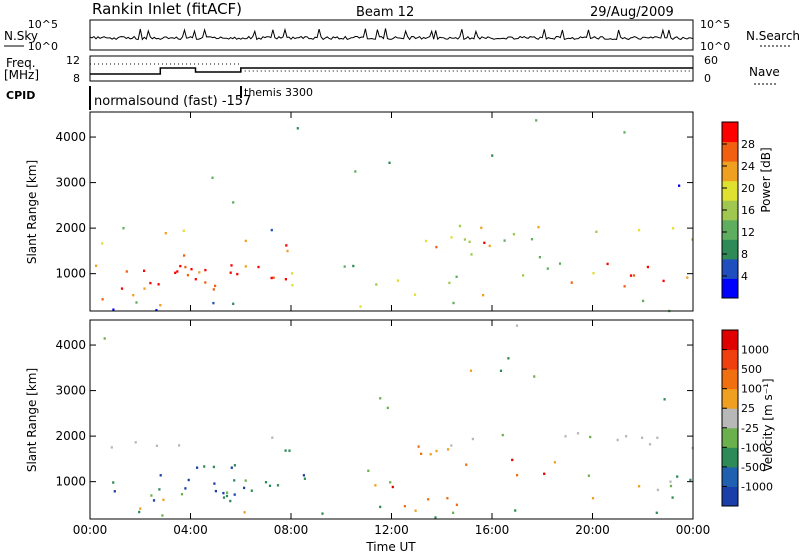 The width and height of the screenshot is (800, 558). What do you see at coordinates (391, 71) in the screenshot?
I see `frequency-line` at bounding box center [391, 71].